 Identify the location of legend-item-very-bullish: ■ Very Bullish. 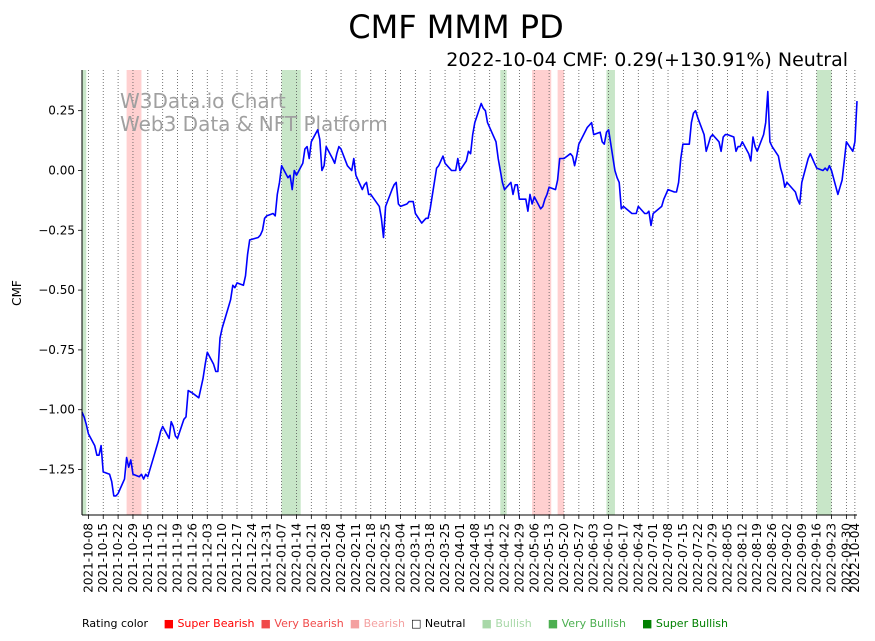
(586, 623).